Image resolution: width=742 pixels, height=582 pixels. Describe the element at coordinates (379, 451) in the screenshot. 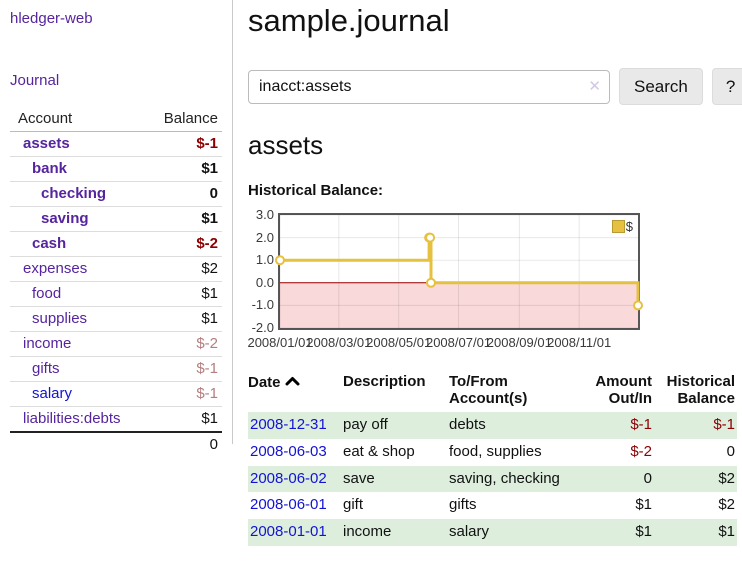

I see `transaction-description: eat & shop` at that location.